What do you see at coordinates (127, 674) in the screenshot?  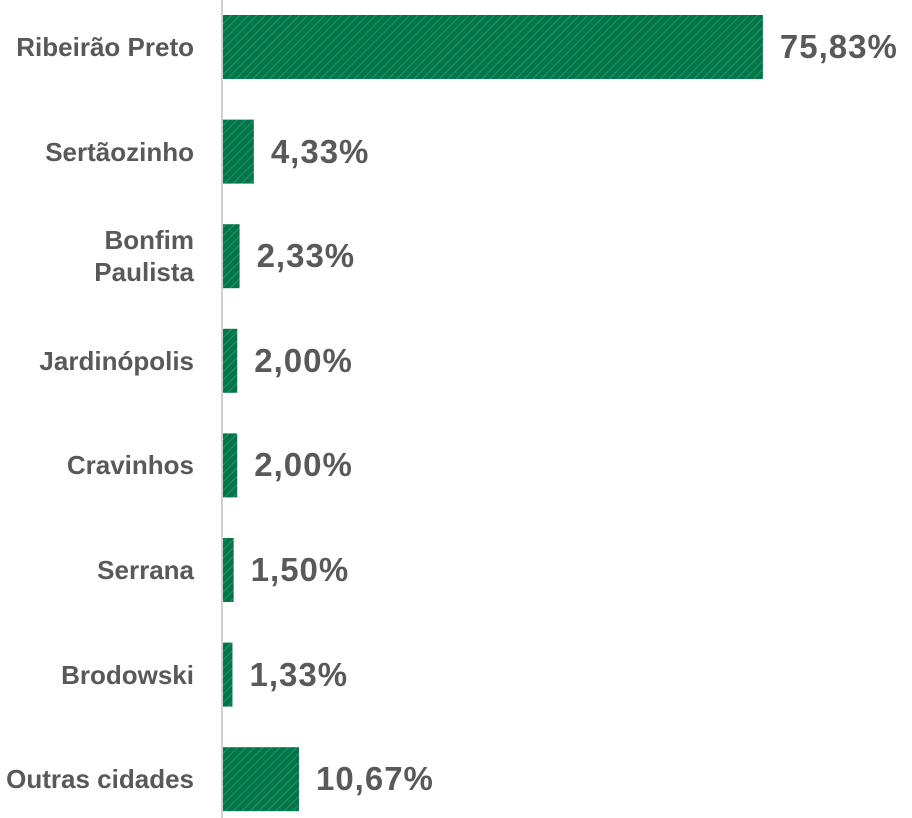 I see `category-label: Brodowski` at bounding box center [127, 674].